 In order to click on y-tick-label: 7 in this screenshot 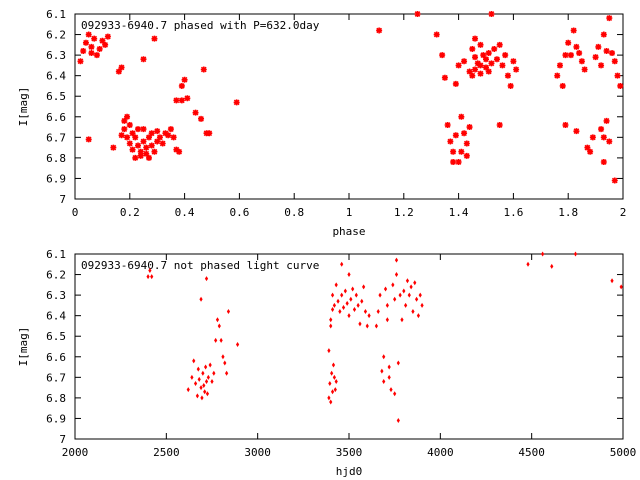, I will do `click(62, 439)`.